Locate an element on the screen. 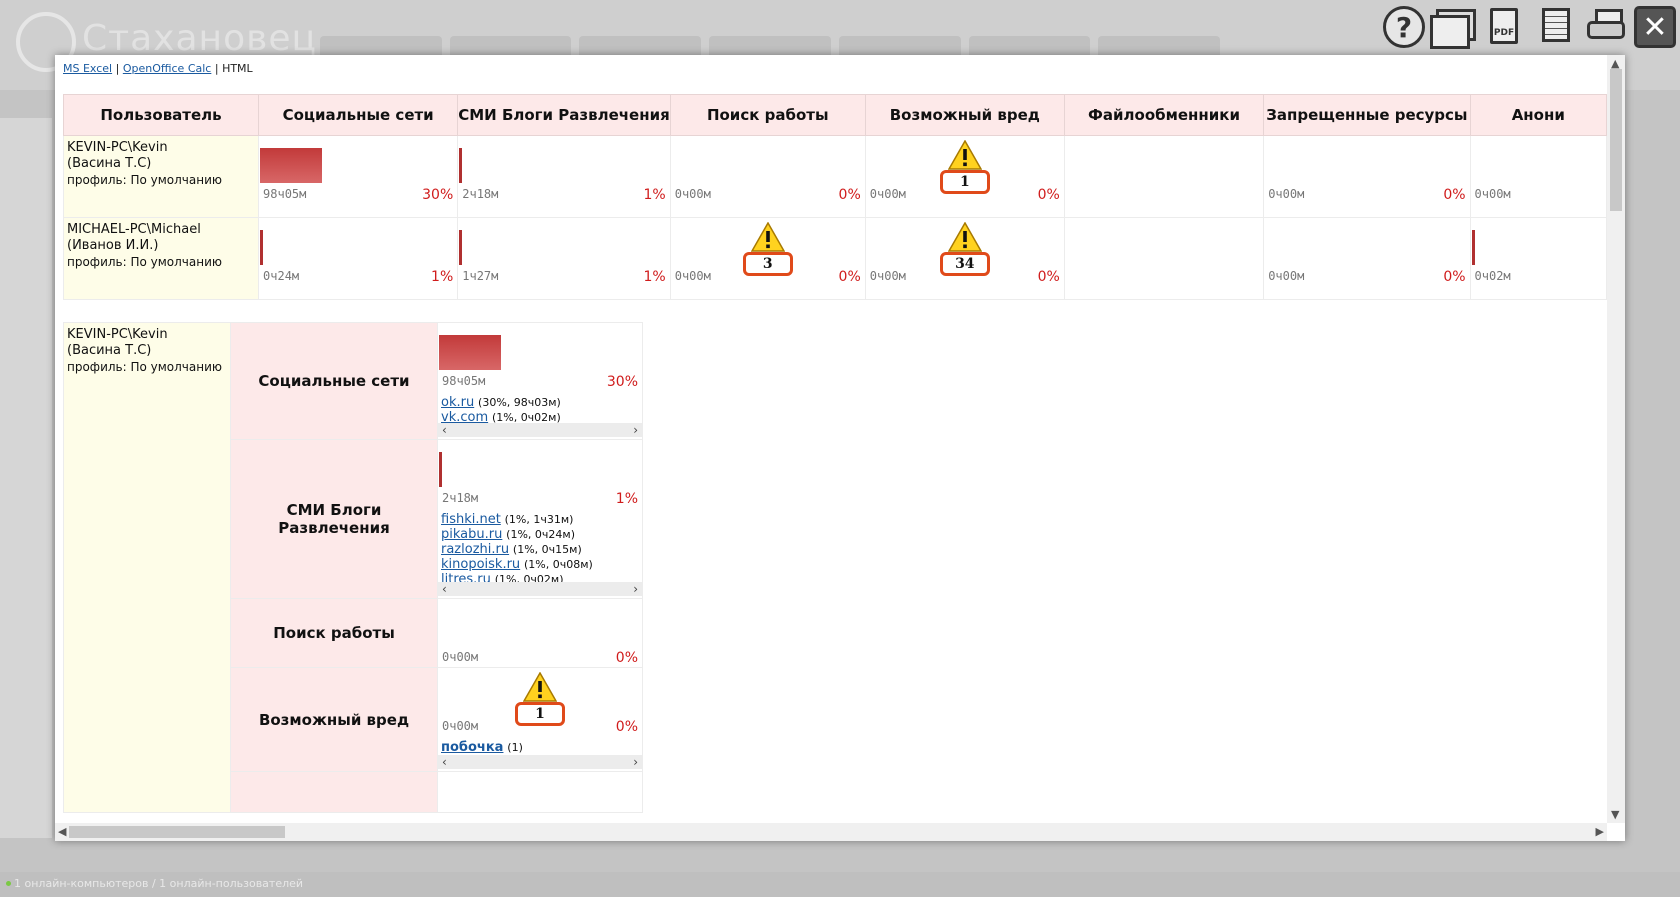 The image size is (1680, 897). column-header: СМИ Блоги Развлечения is located at coordinates (564, 115).